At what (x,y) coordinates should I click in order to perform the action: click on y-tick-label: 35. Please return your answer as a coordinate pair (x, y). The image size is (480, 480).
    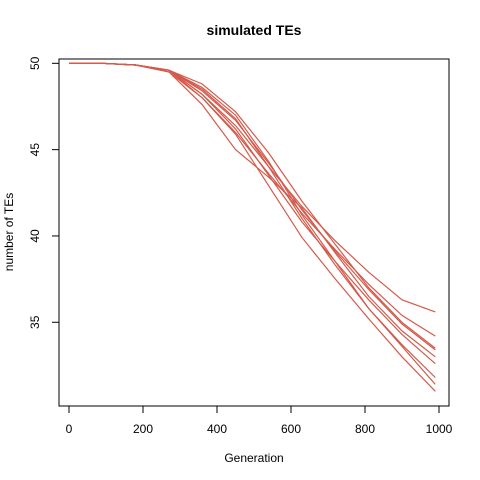
    Looking at the image, I should click on (35, 322).